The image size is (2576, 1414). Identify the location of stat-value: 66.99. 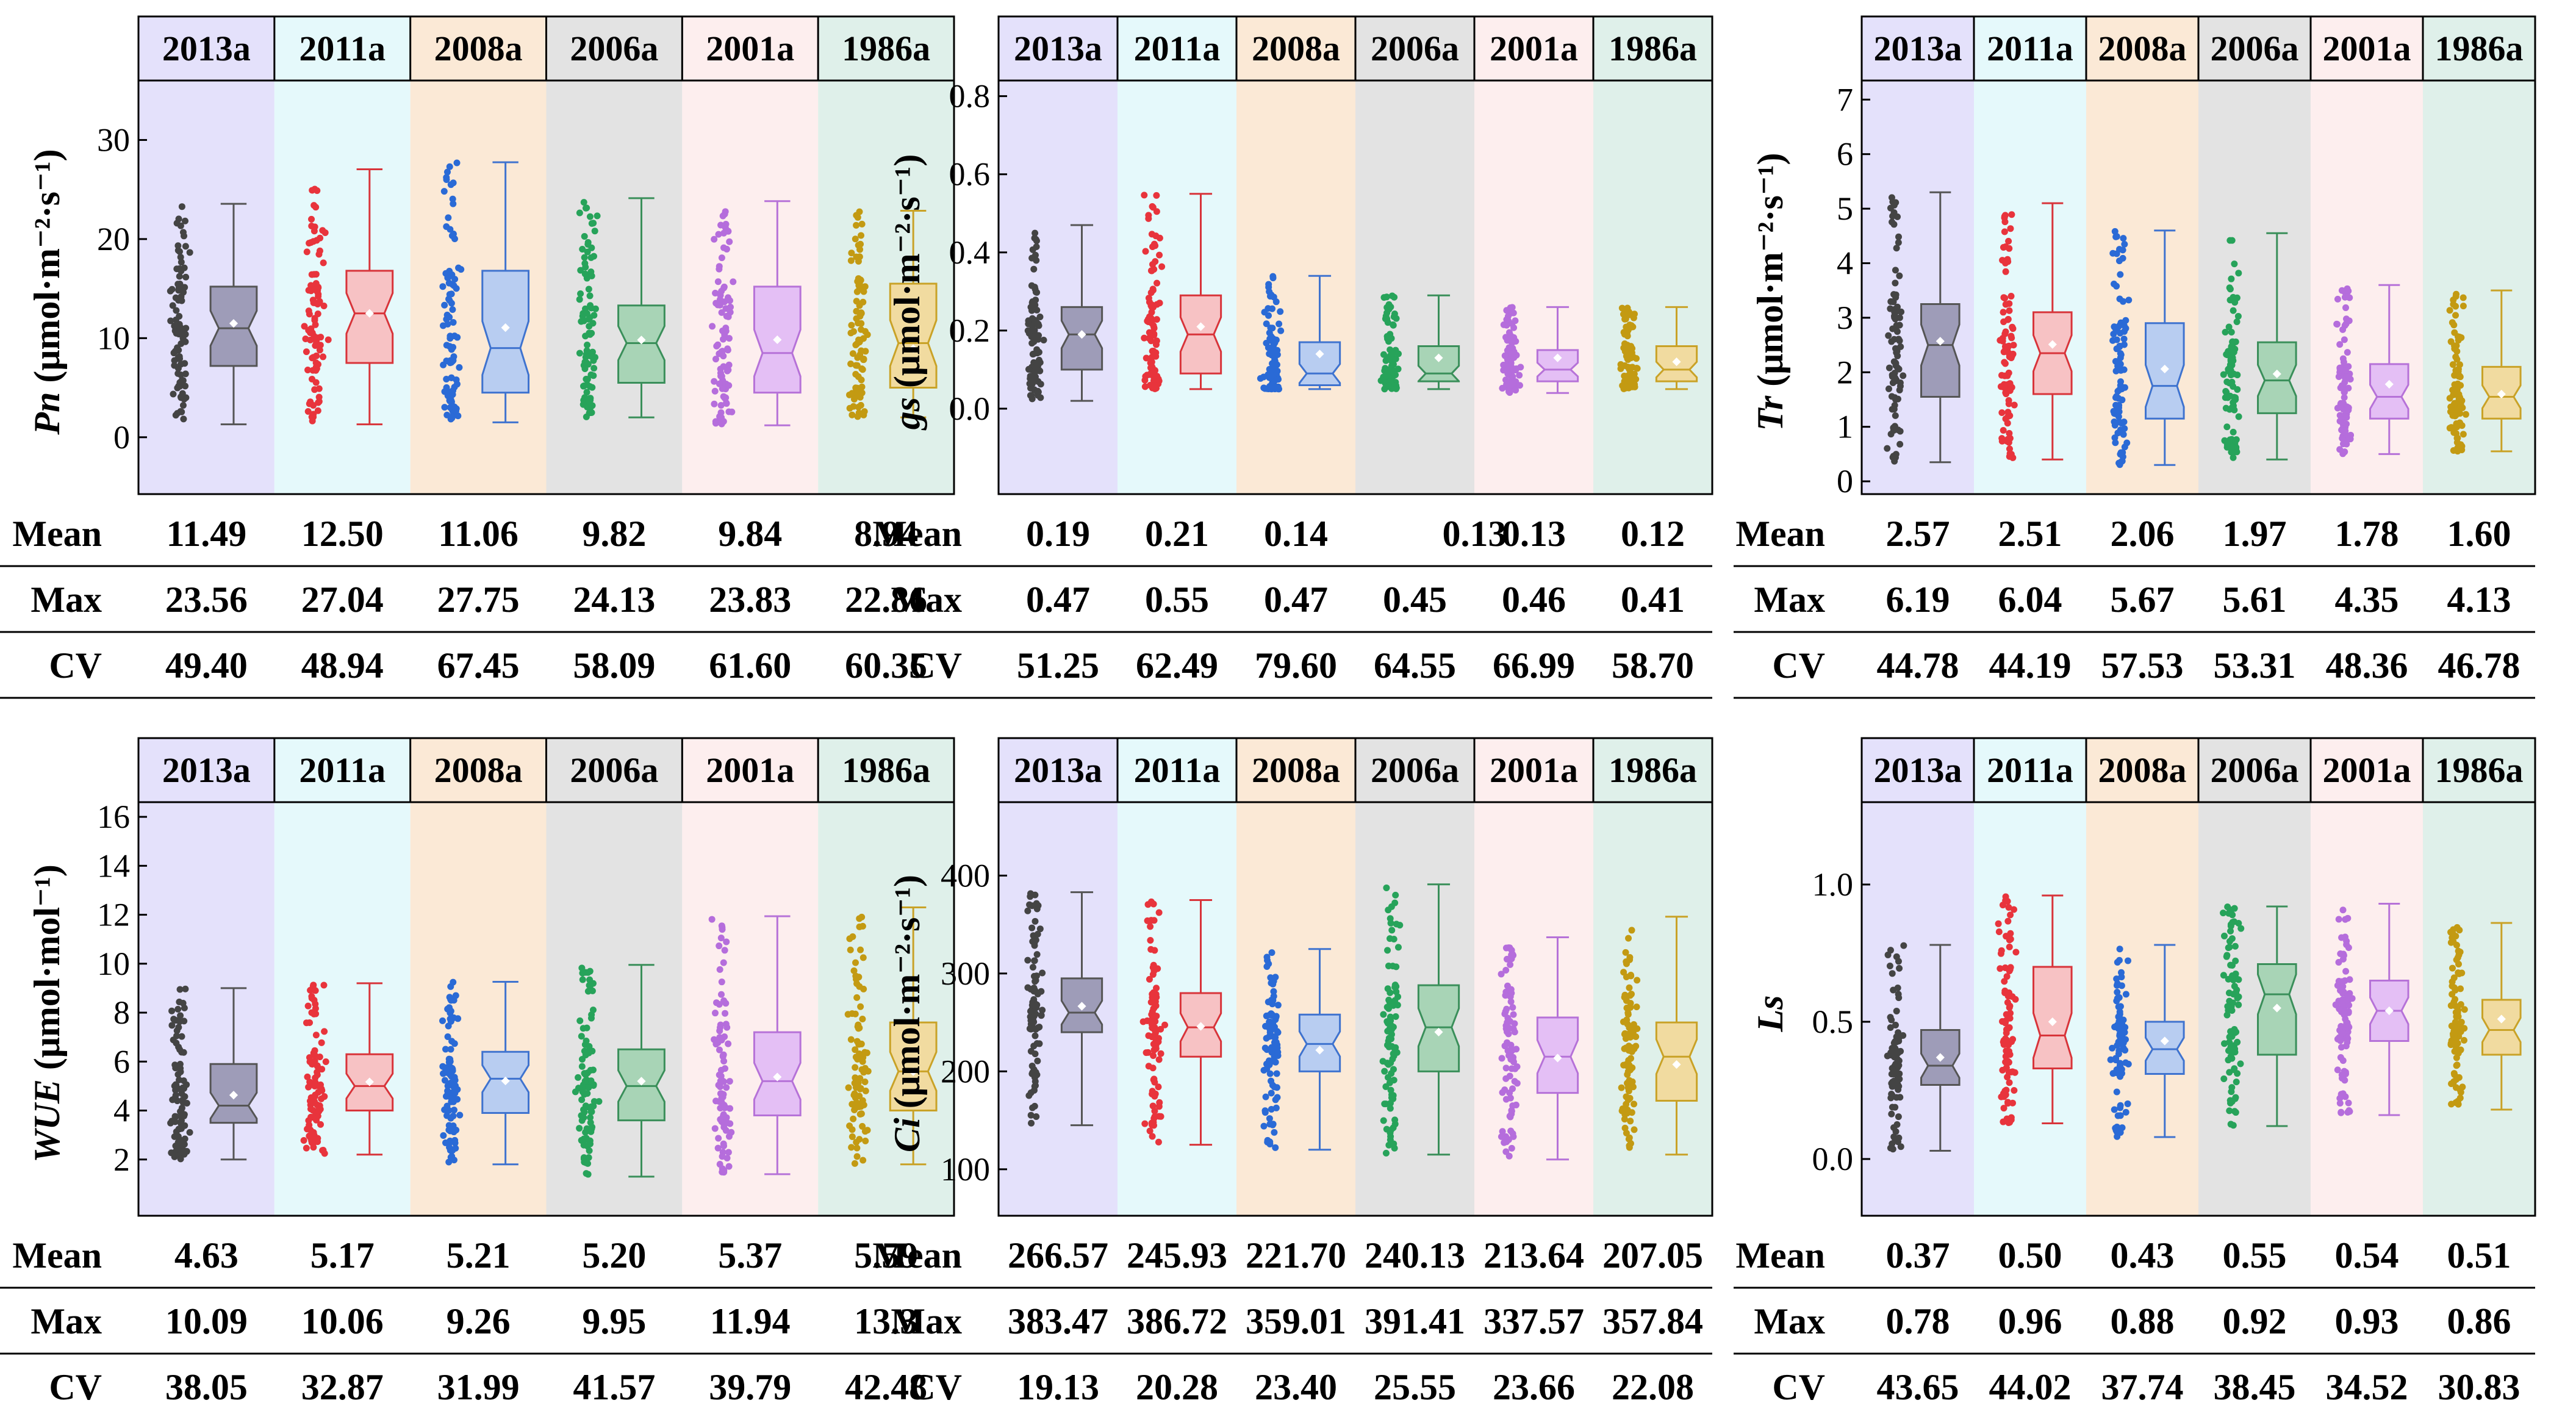
(1534, 665).